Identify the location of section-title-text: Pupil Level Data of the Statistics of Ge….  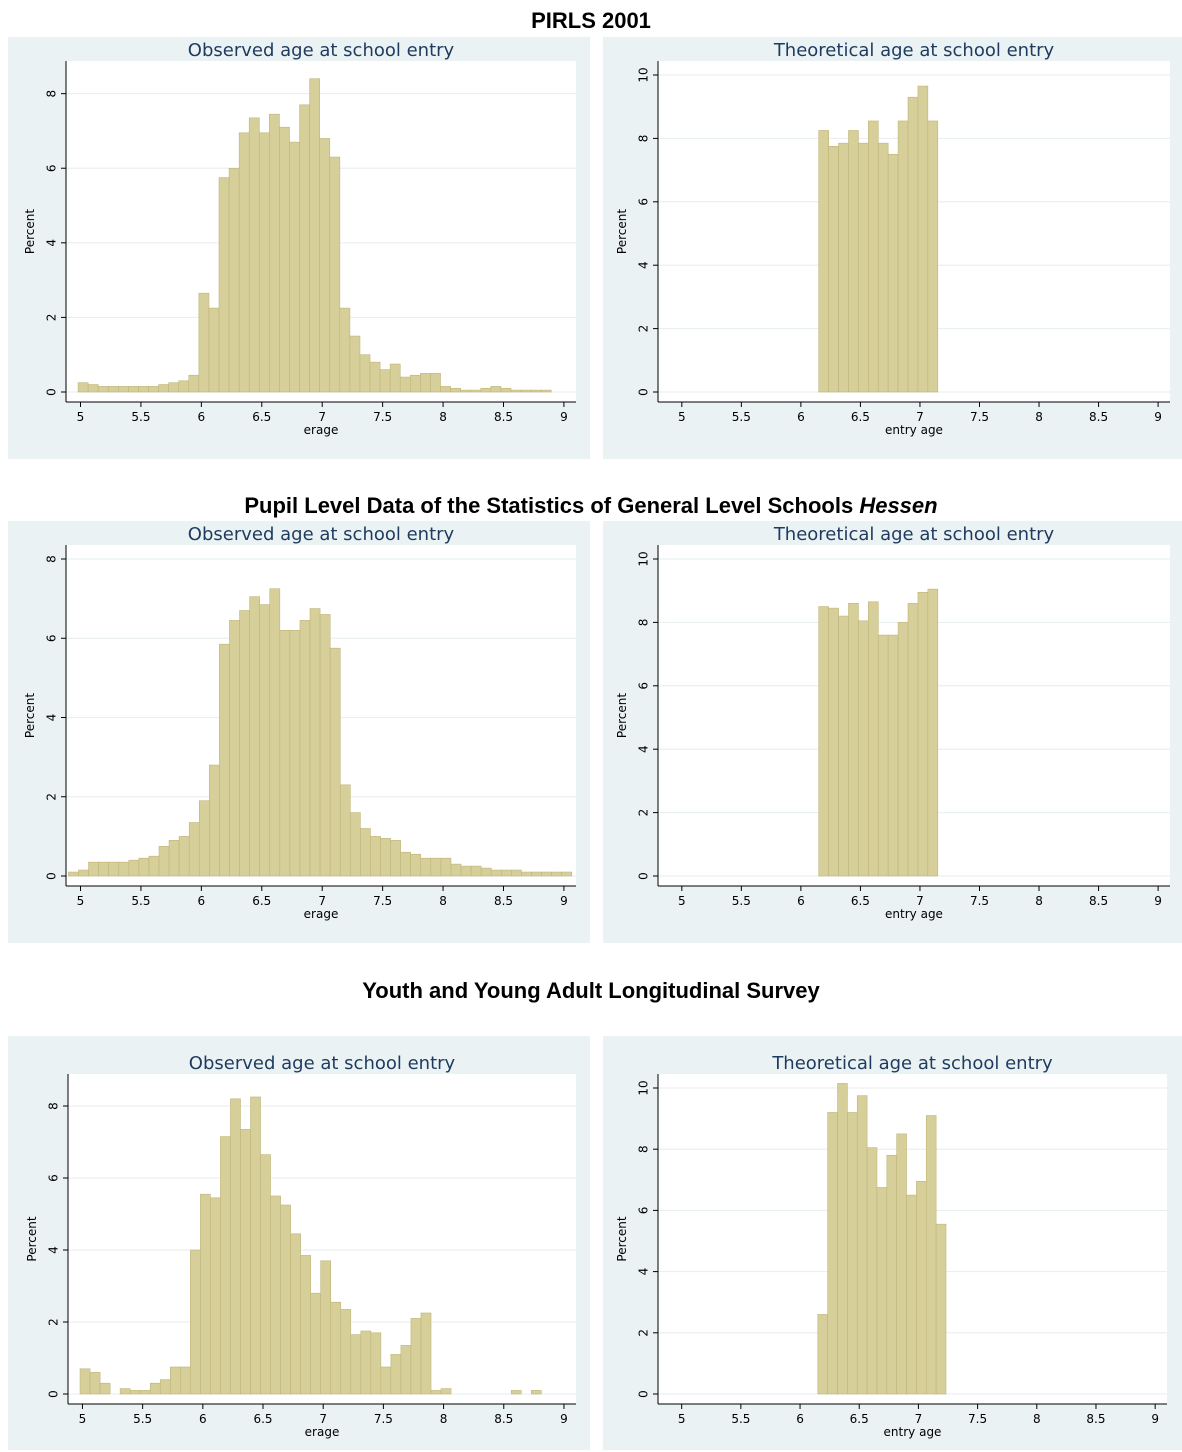
(551, 505).